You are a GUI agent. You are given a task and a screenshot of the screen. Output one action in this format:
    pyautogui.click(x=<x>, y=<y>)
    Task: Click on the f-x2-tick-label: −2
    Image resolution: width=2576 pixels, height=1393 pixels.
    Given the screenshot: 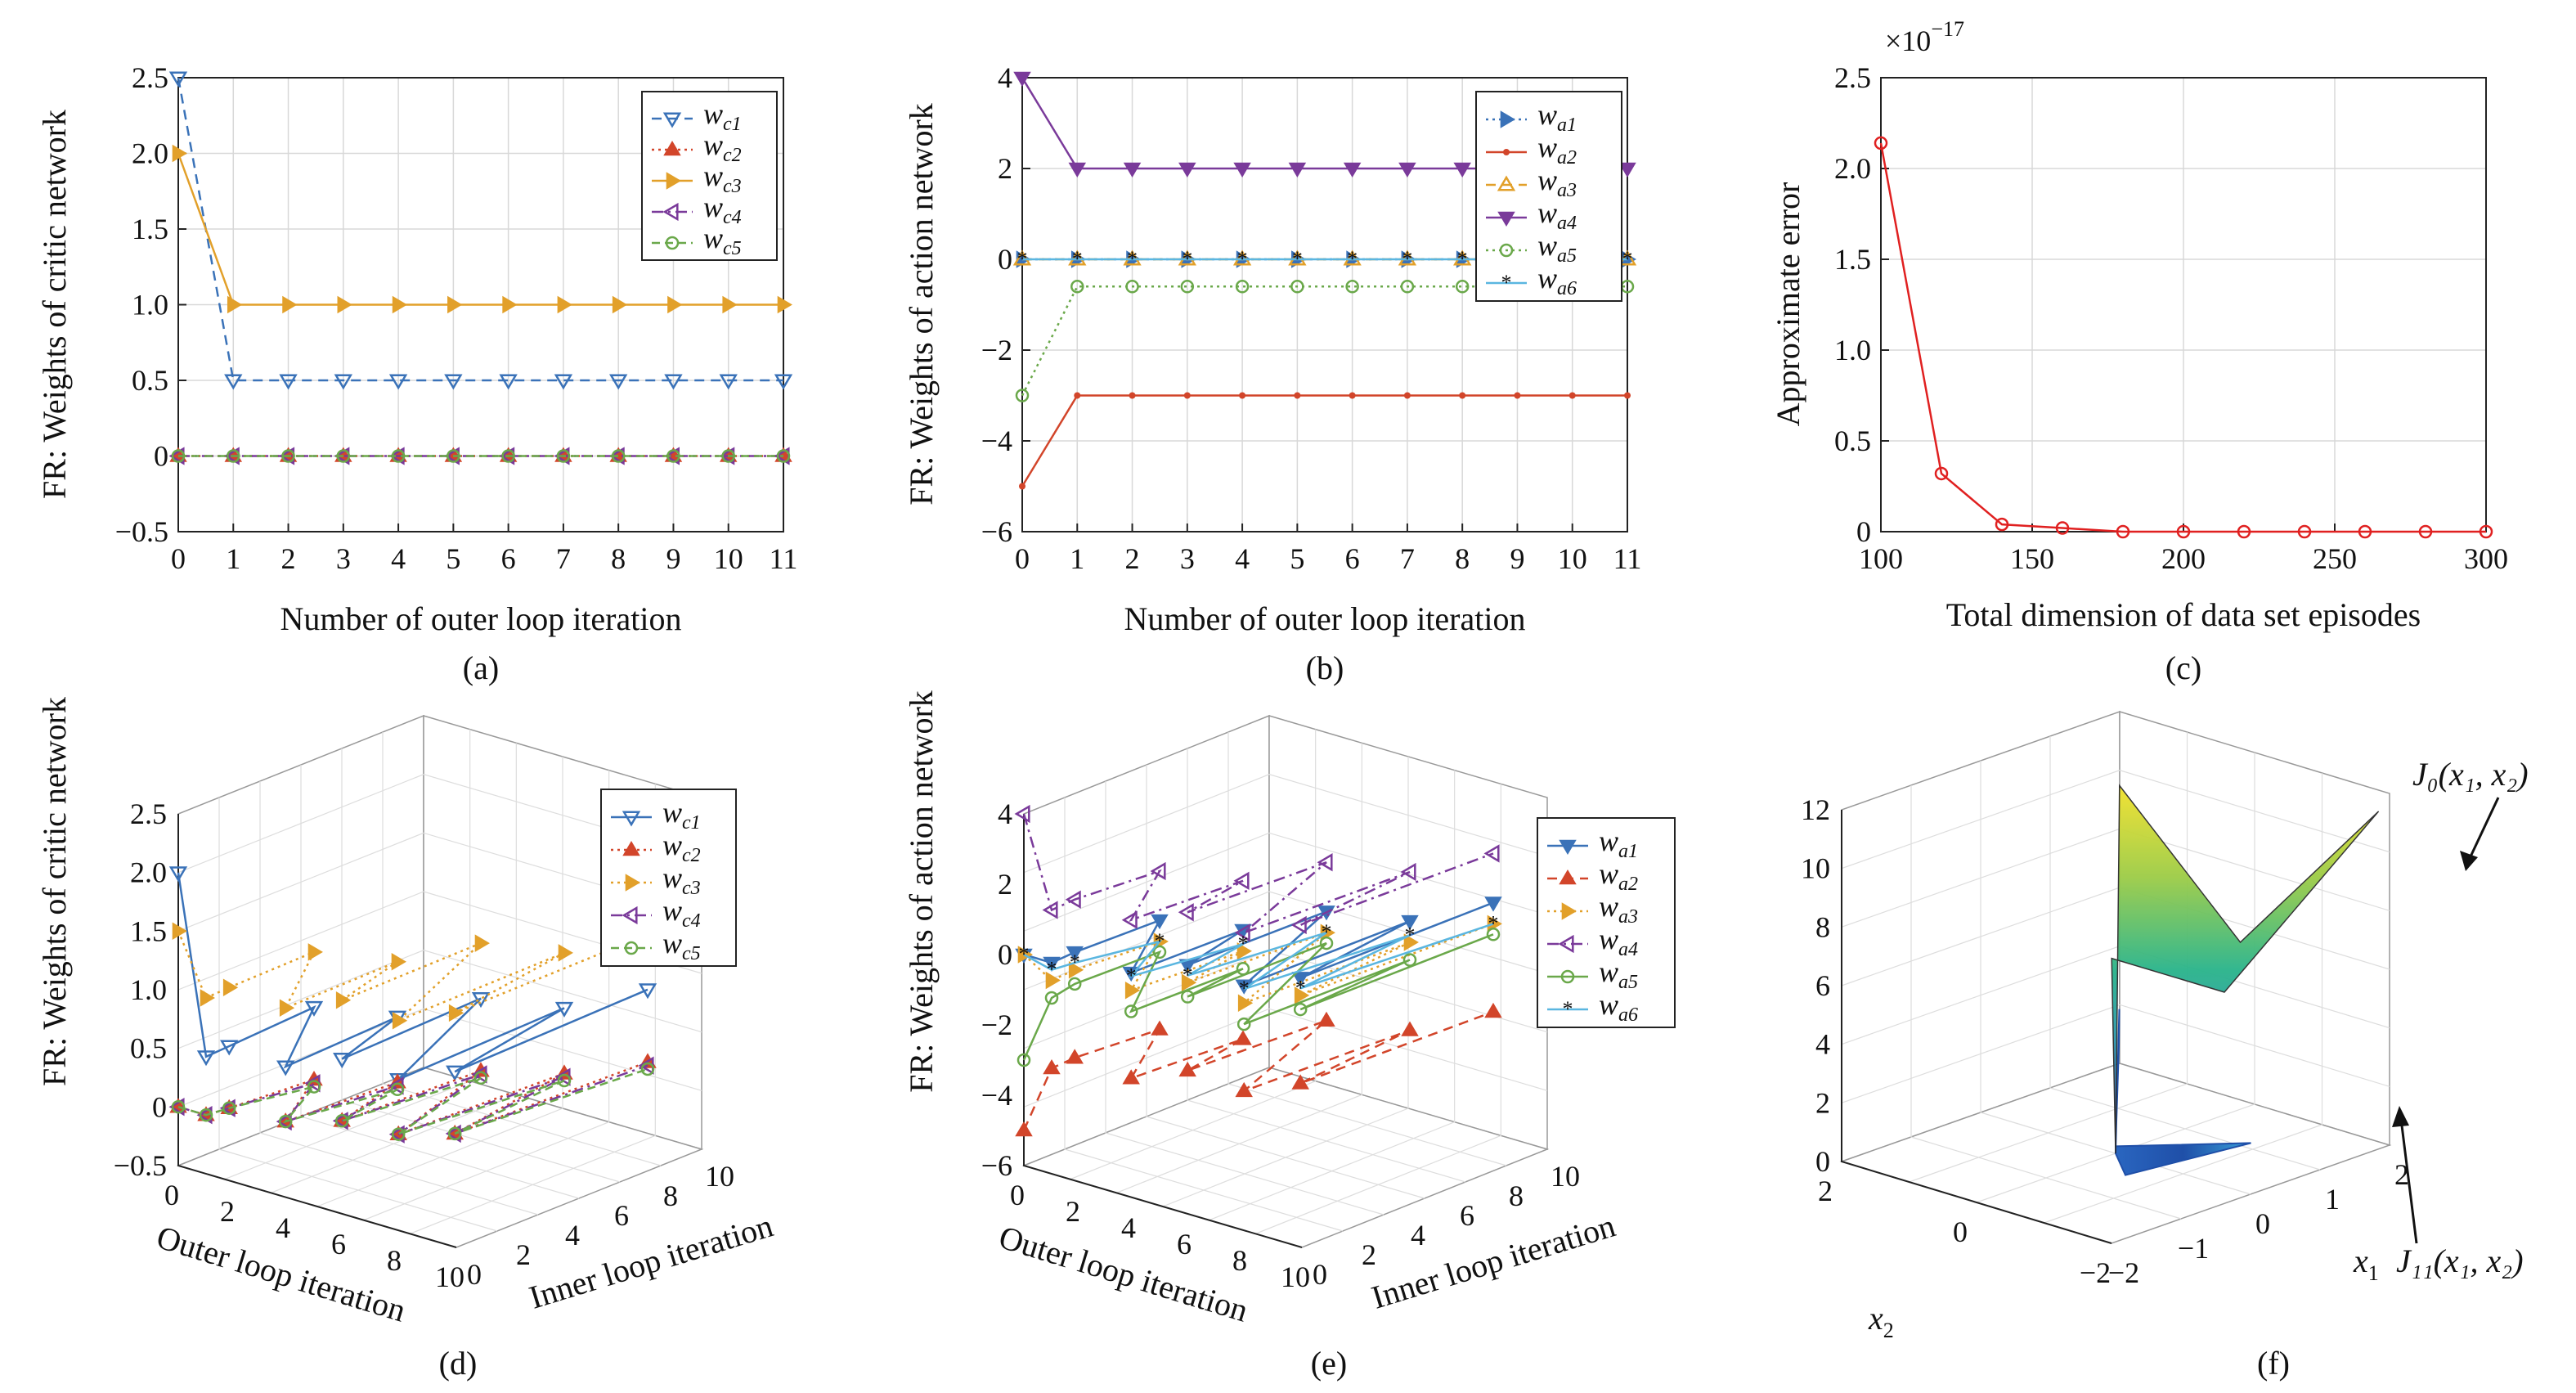 What is the action you would take?
    pyautogui.click(x=2096, y=1272)
    